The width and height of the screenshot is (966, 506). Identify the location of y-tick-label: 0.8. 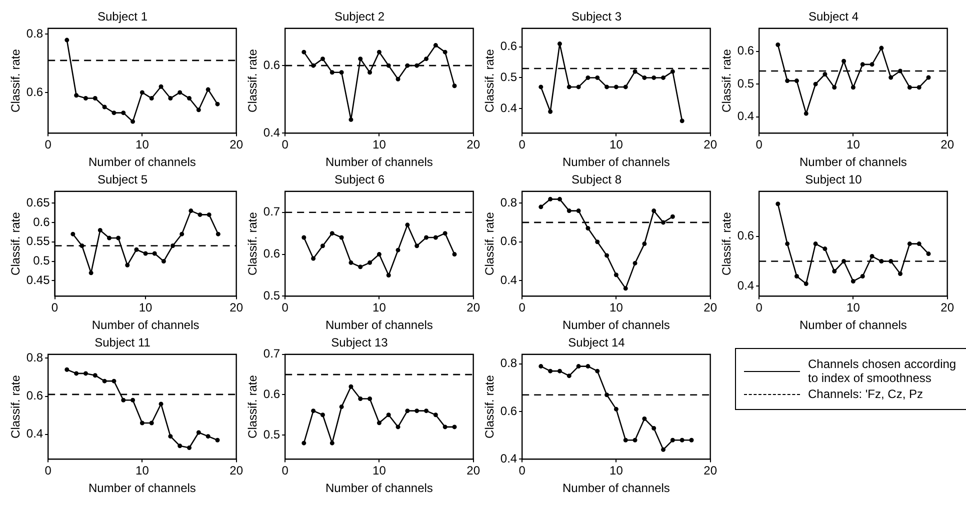
(509, 363).